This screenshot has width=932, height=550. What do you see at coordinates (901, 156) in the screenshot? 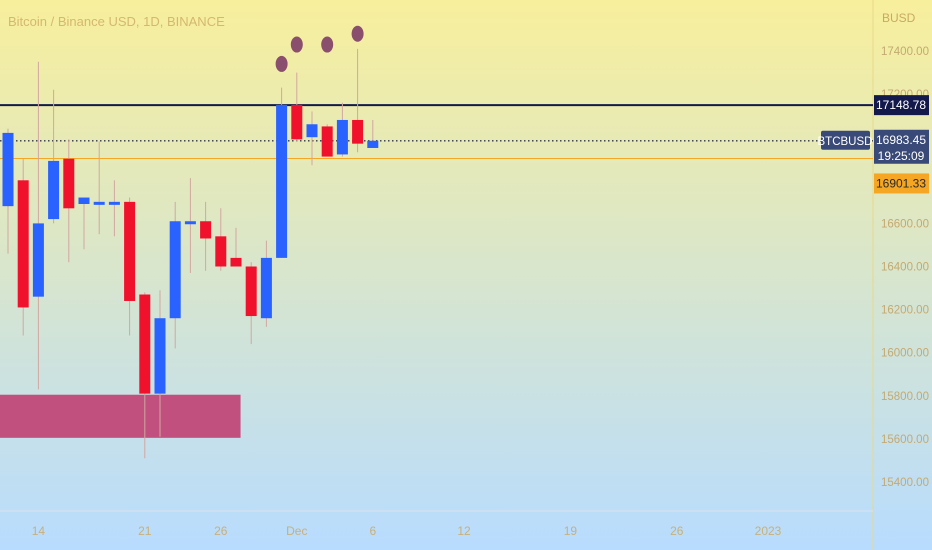
I see `countdown-label: 19:25:09` at bounding box center [901, 156].